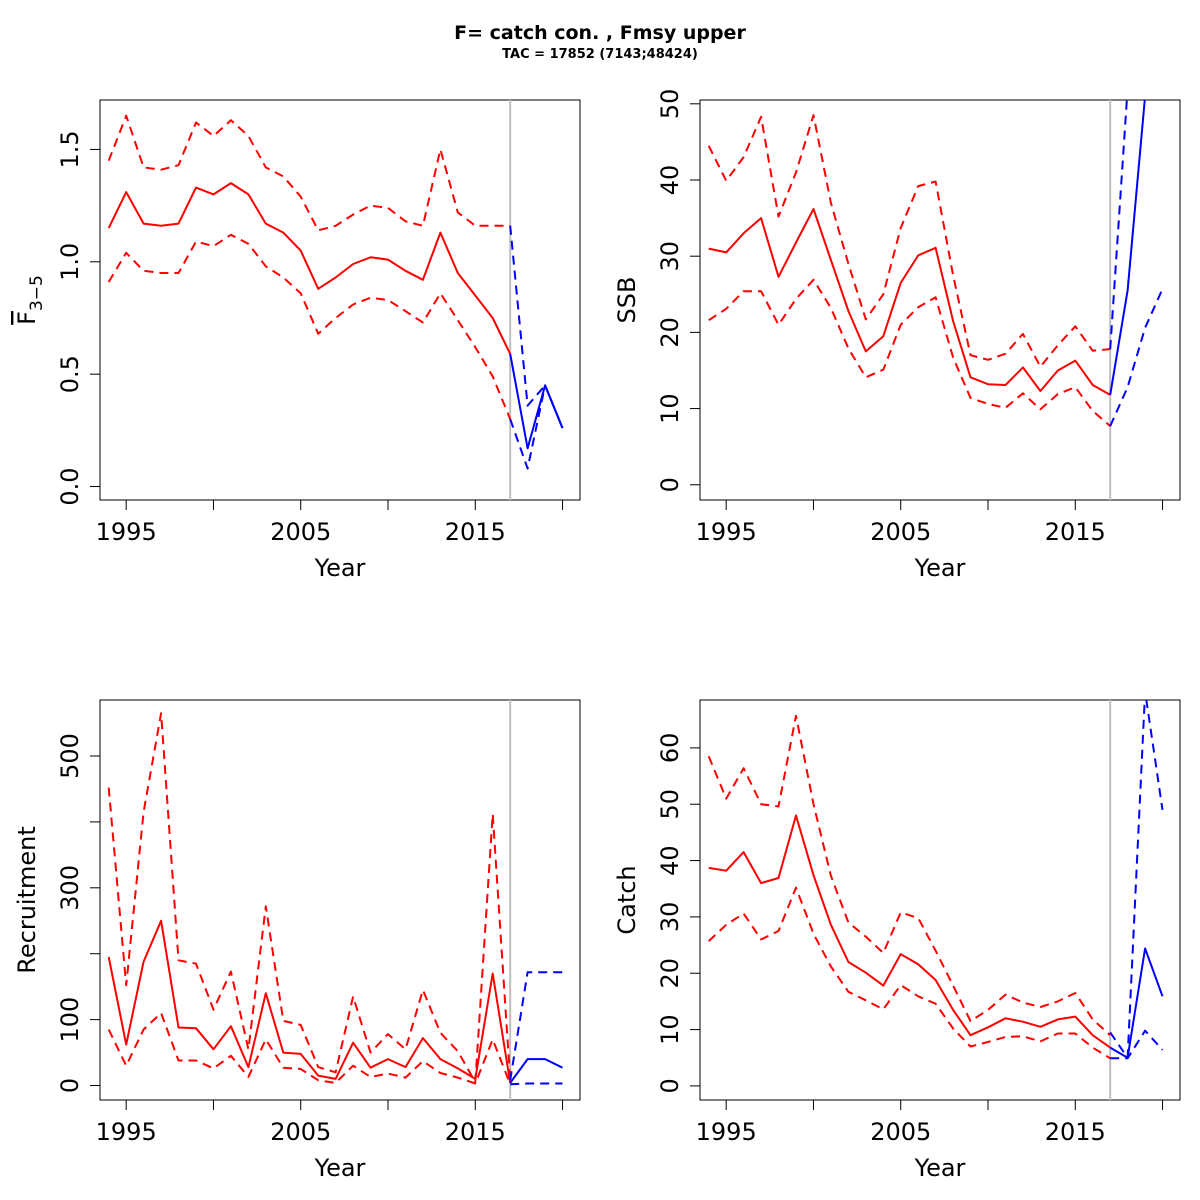 The image size is (1200, 1200). I want to click on y-tick-label: 1.5, so click(70, 149).